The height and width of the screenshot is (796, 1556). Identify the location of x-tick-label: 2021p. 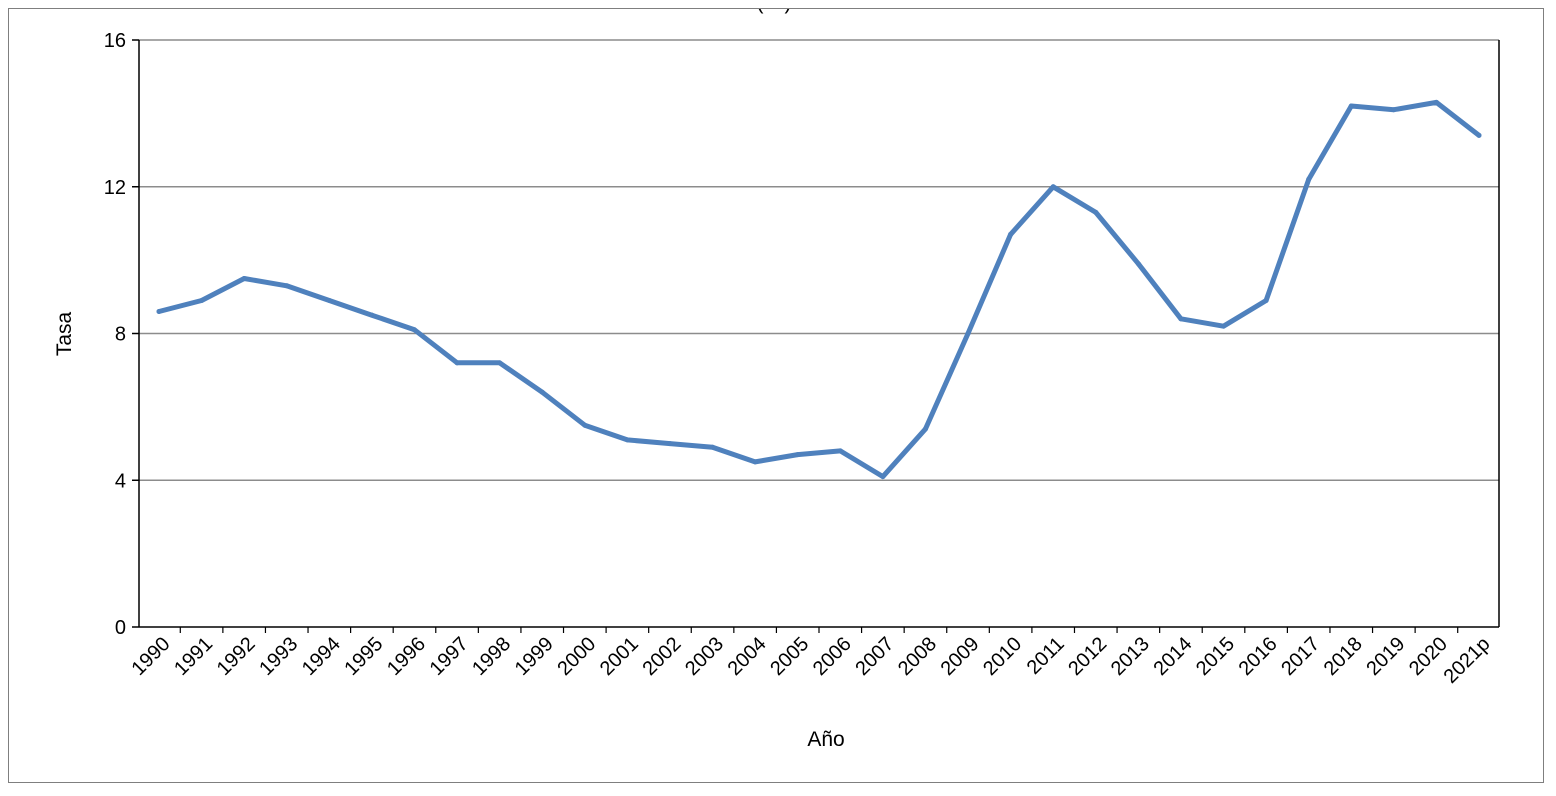
(1467, 660).